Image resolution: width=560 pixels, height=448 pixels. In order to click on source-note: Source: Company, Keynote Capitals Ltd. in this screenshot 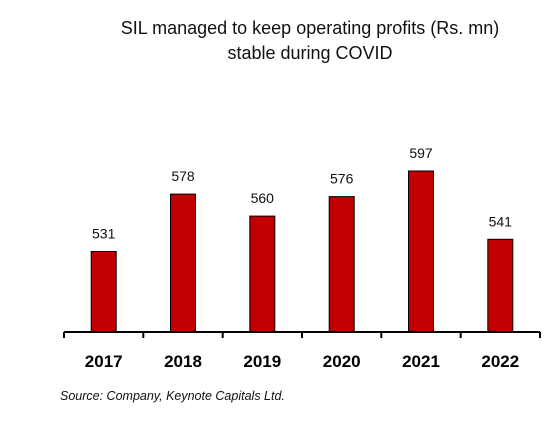, I will do `click(172, 396)`.